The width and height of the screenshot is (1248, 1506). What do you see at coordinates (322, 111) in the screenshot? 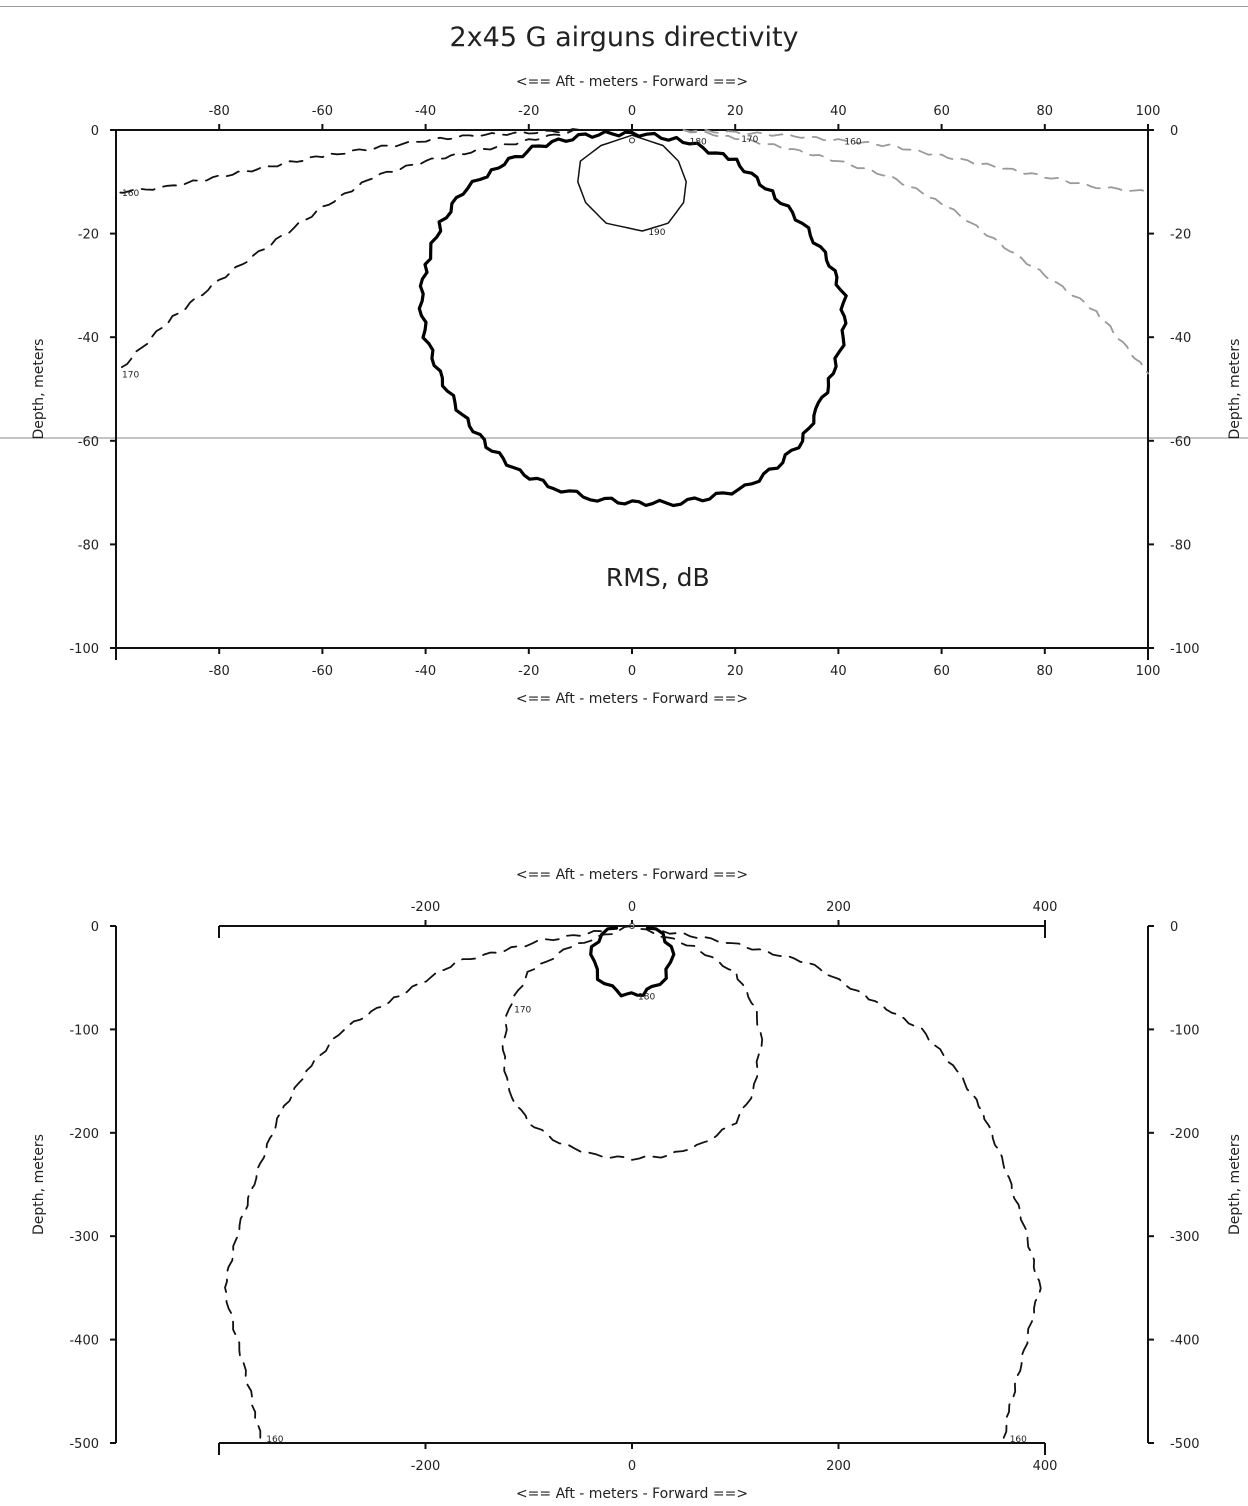
I see `x-tick-label-top: -60` at bounding box center [322, 111].